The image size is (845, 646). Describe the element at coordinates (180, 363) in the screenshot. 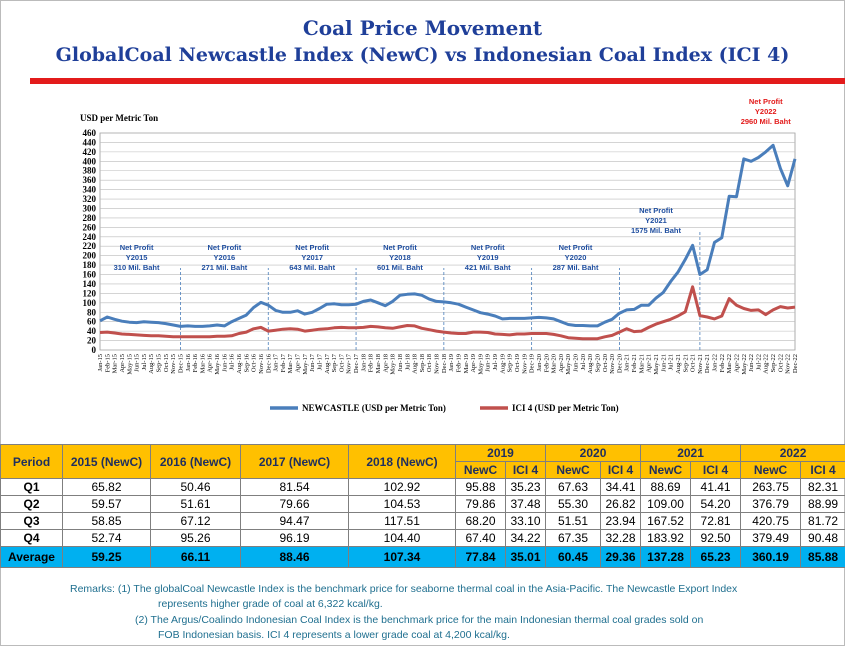

I see `x-tick-label: Dec-15` at that location.